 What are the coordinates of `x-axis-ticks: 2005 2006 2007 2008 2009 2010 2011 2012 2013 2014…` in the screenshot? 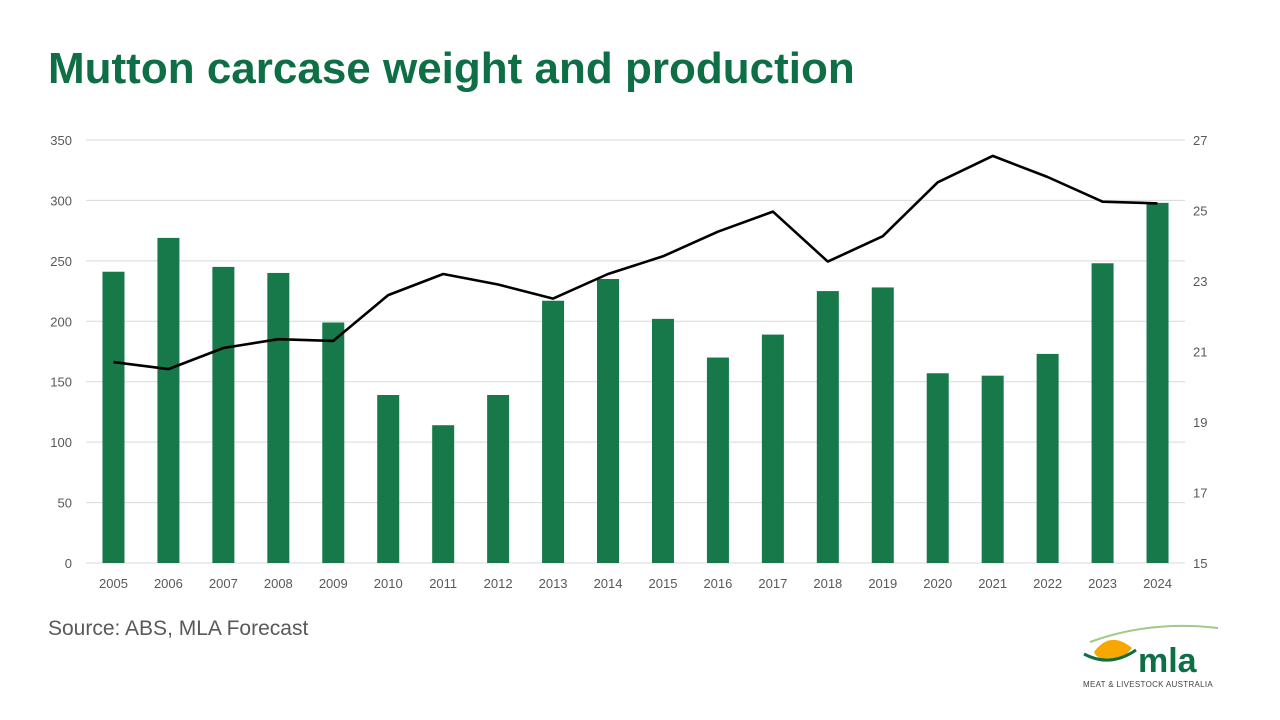 It's located at (635, 583).